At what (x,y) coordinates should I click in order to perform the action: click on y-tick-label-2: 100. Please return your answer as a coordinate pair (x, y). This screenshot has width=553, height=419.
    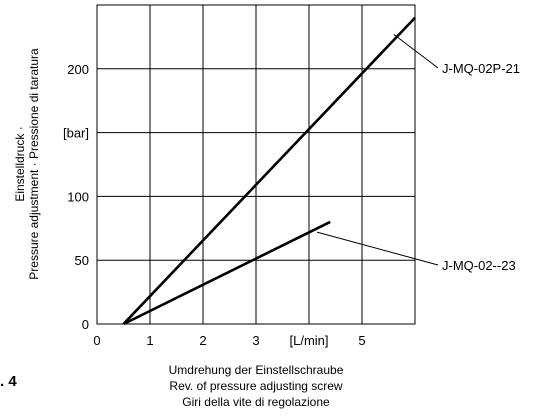
    Looking at the image, I should click on (78, 196).